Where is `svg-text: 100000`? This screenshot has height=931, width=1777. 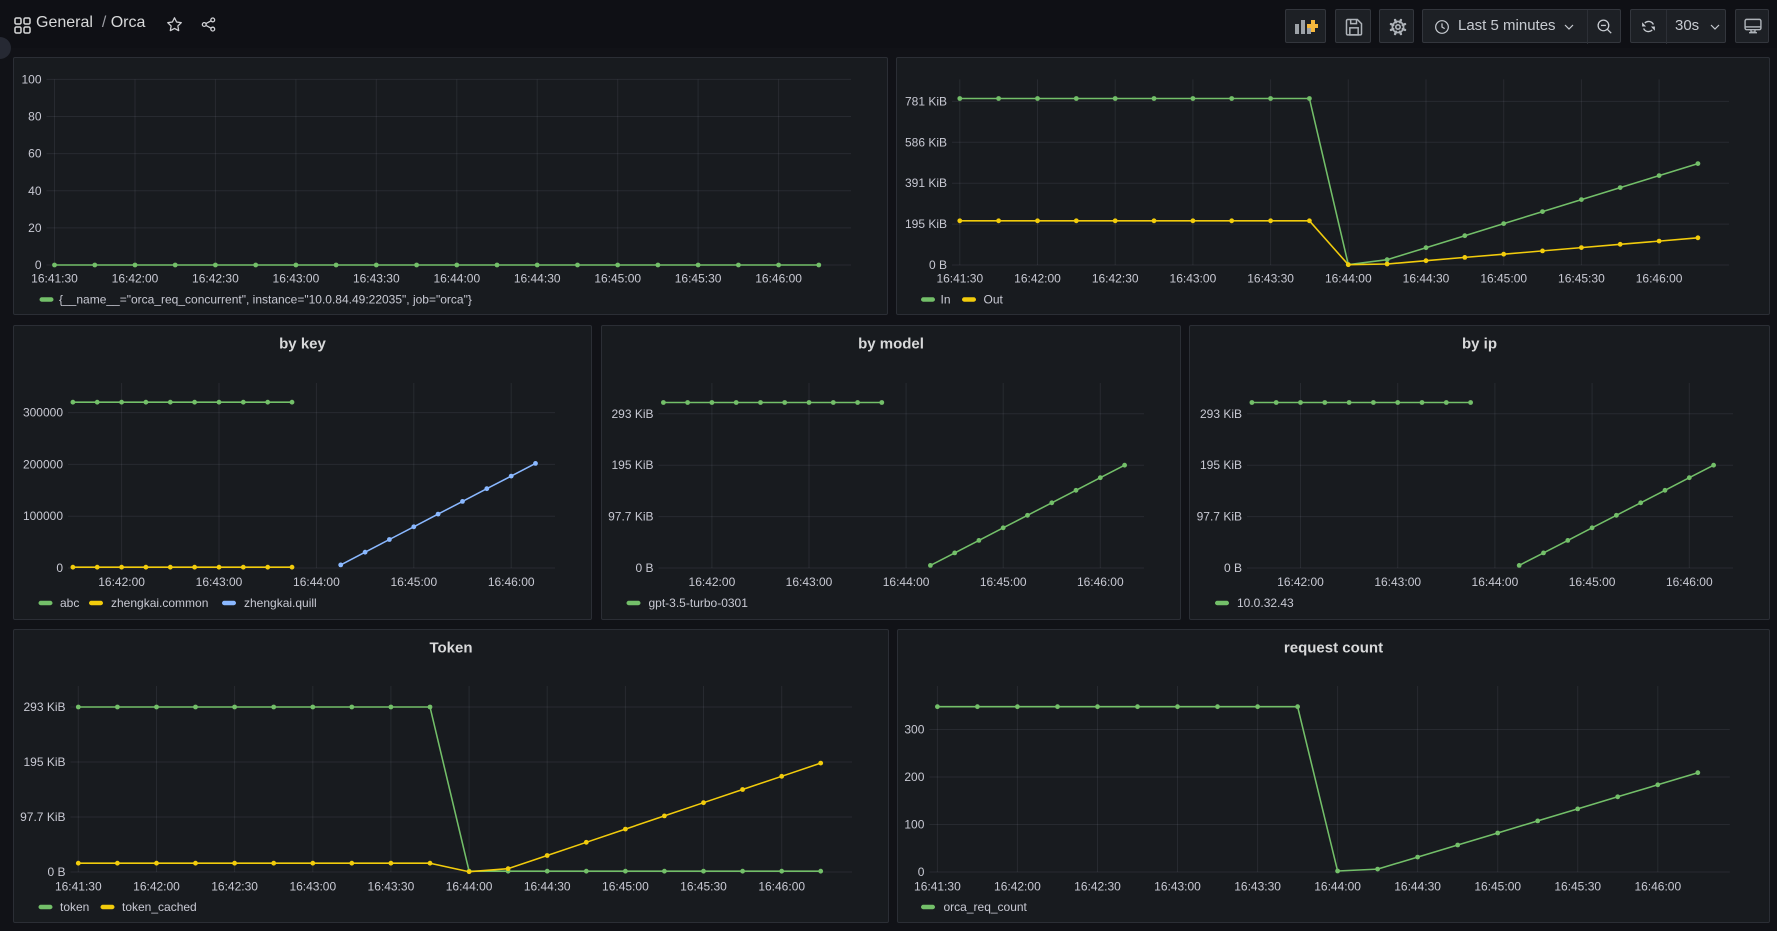
svg-text: 100000 is located at coordinates (43, 516).